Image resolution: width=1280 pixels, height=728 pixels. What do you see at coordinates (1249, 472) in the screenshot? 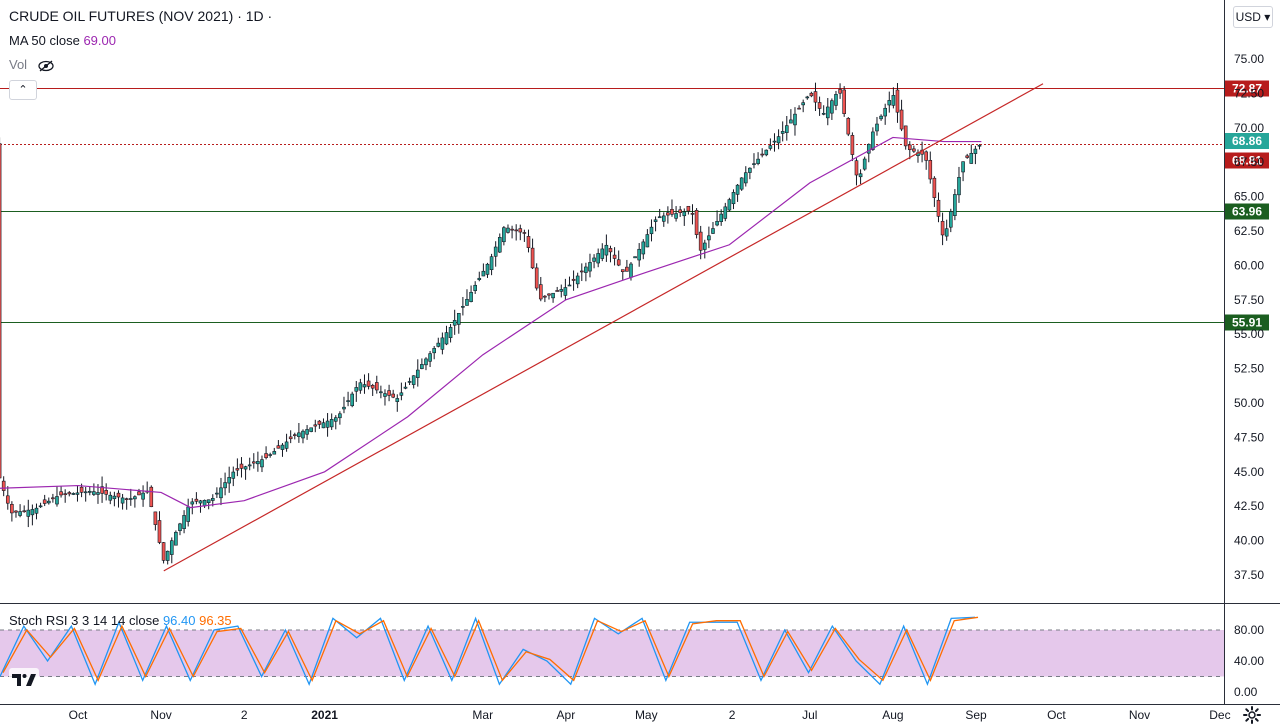
I see `price-tick-label: 45.00` at bounding box center [1249, 472].